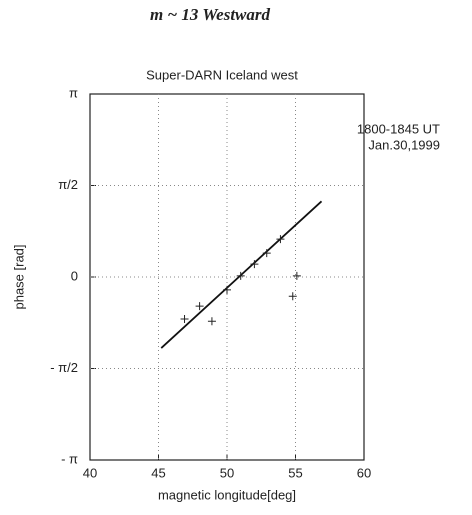 The width and height of the screenshot is (472, 515). I want to click on x-axis-label: magnetic longitude[deg], so click(227, 494).